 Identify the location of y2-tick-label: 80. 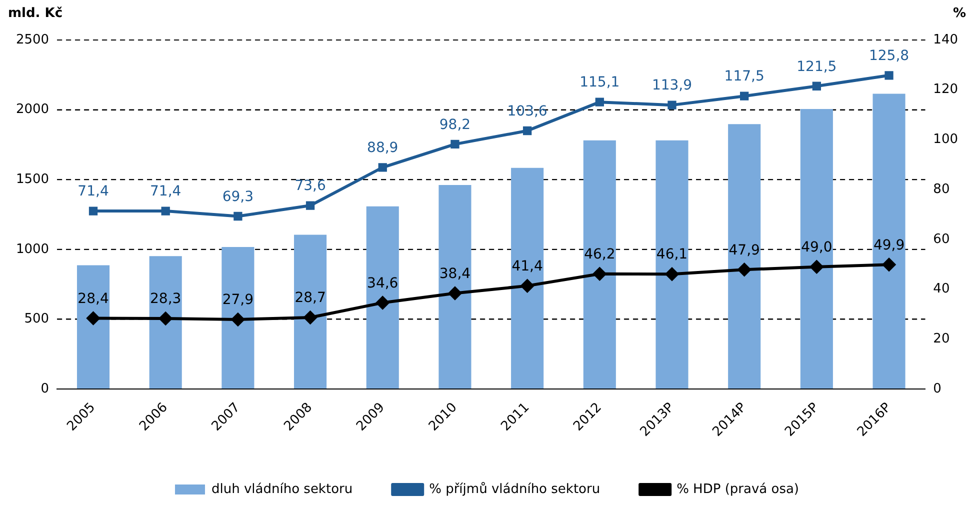
(941, 189).